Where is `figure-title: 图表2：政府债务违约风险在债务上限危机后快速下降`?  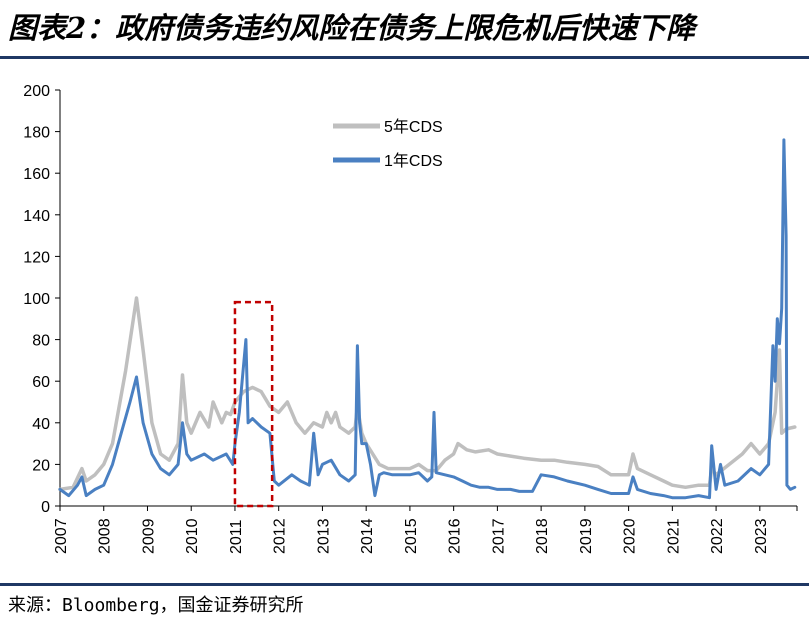 figure-title: 图表2：政府债务违约风险在债务上限危机后快速下降 is located at coordinates (352, 28).